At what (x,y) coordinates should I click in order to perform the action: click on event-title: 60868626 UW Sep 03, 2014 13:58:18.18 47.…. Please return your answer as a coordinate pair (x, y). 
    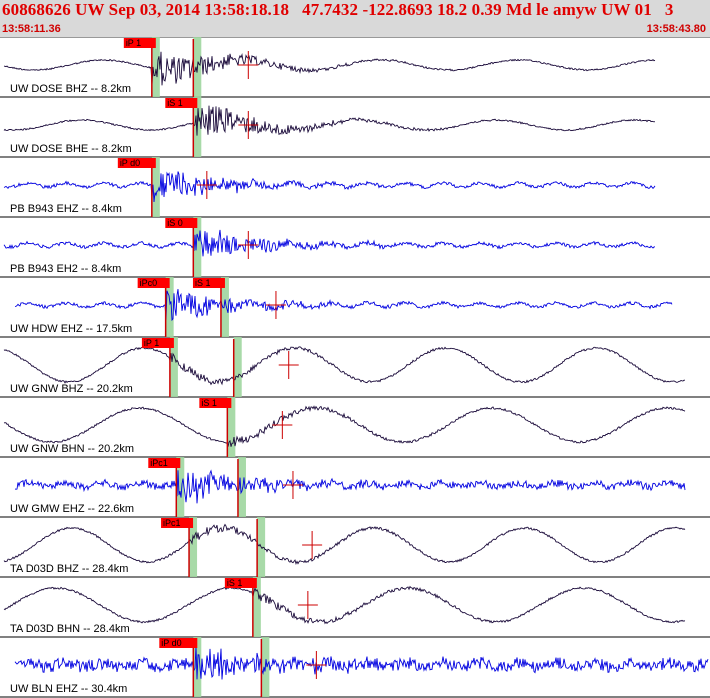
    Looking at the image, I should click on (338, 9).